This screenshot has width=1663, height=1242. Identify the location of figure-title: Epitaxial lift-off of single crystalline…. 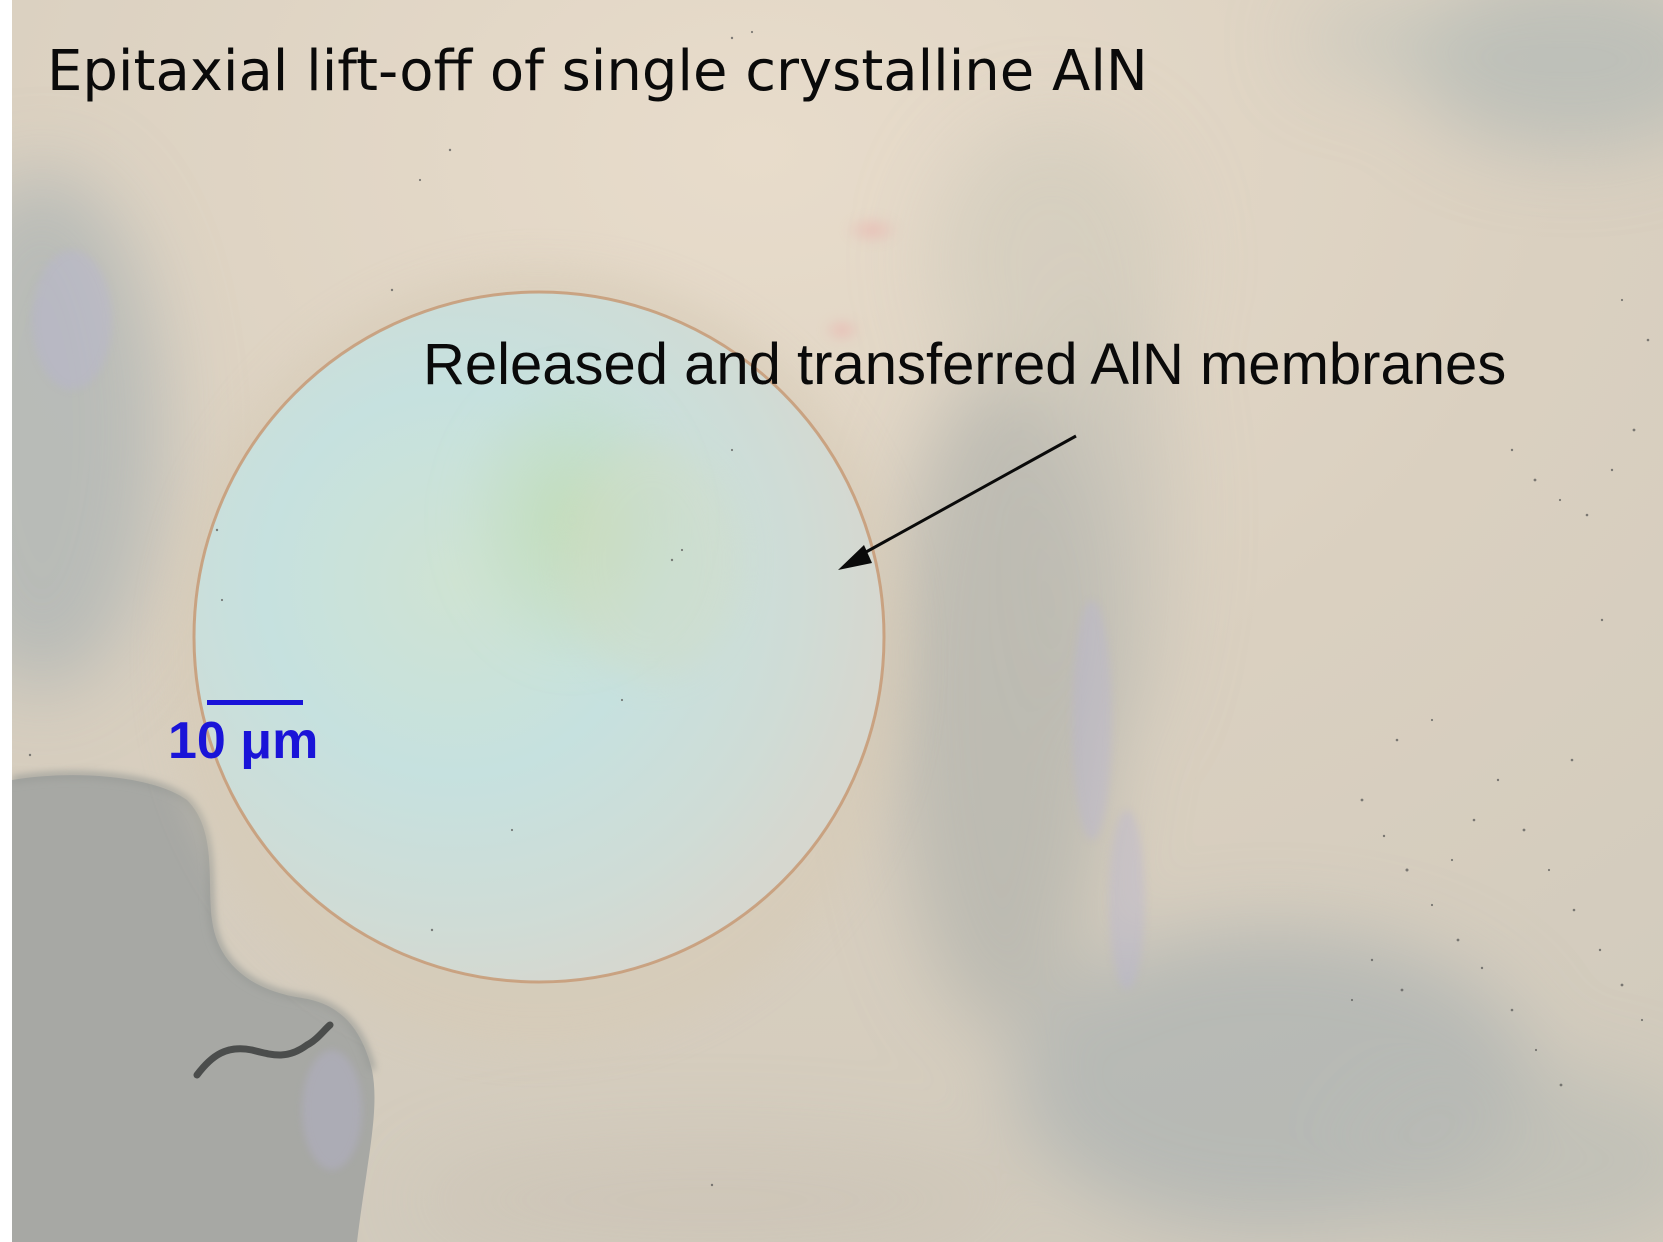
(597, 71).